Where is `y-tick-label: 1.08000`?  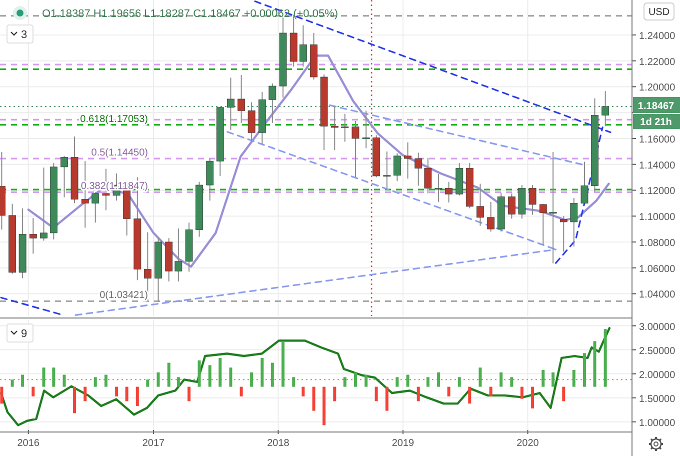
y-tick-label: 1.08000 is located at coordinates (657, 243).